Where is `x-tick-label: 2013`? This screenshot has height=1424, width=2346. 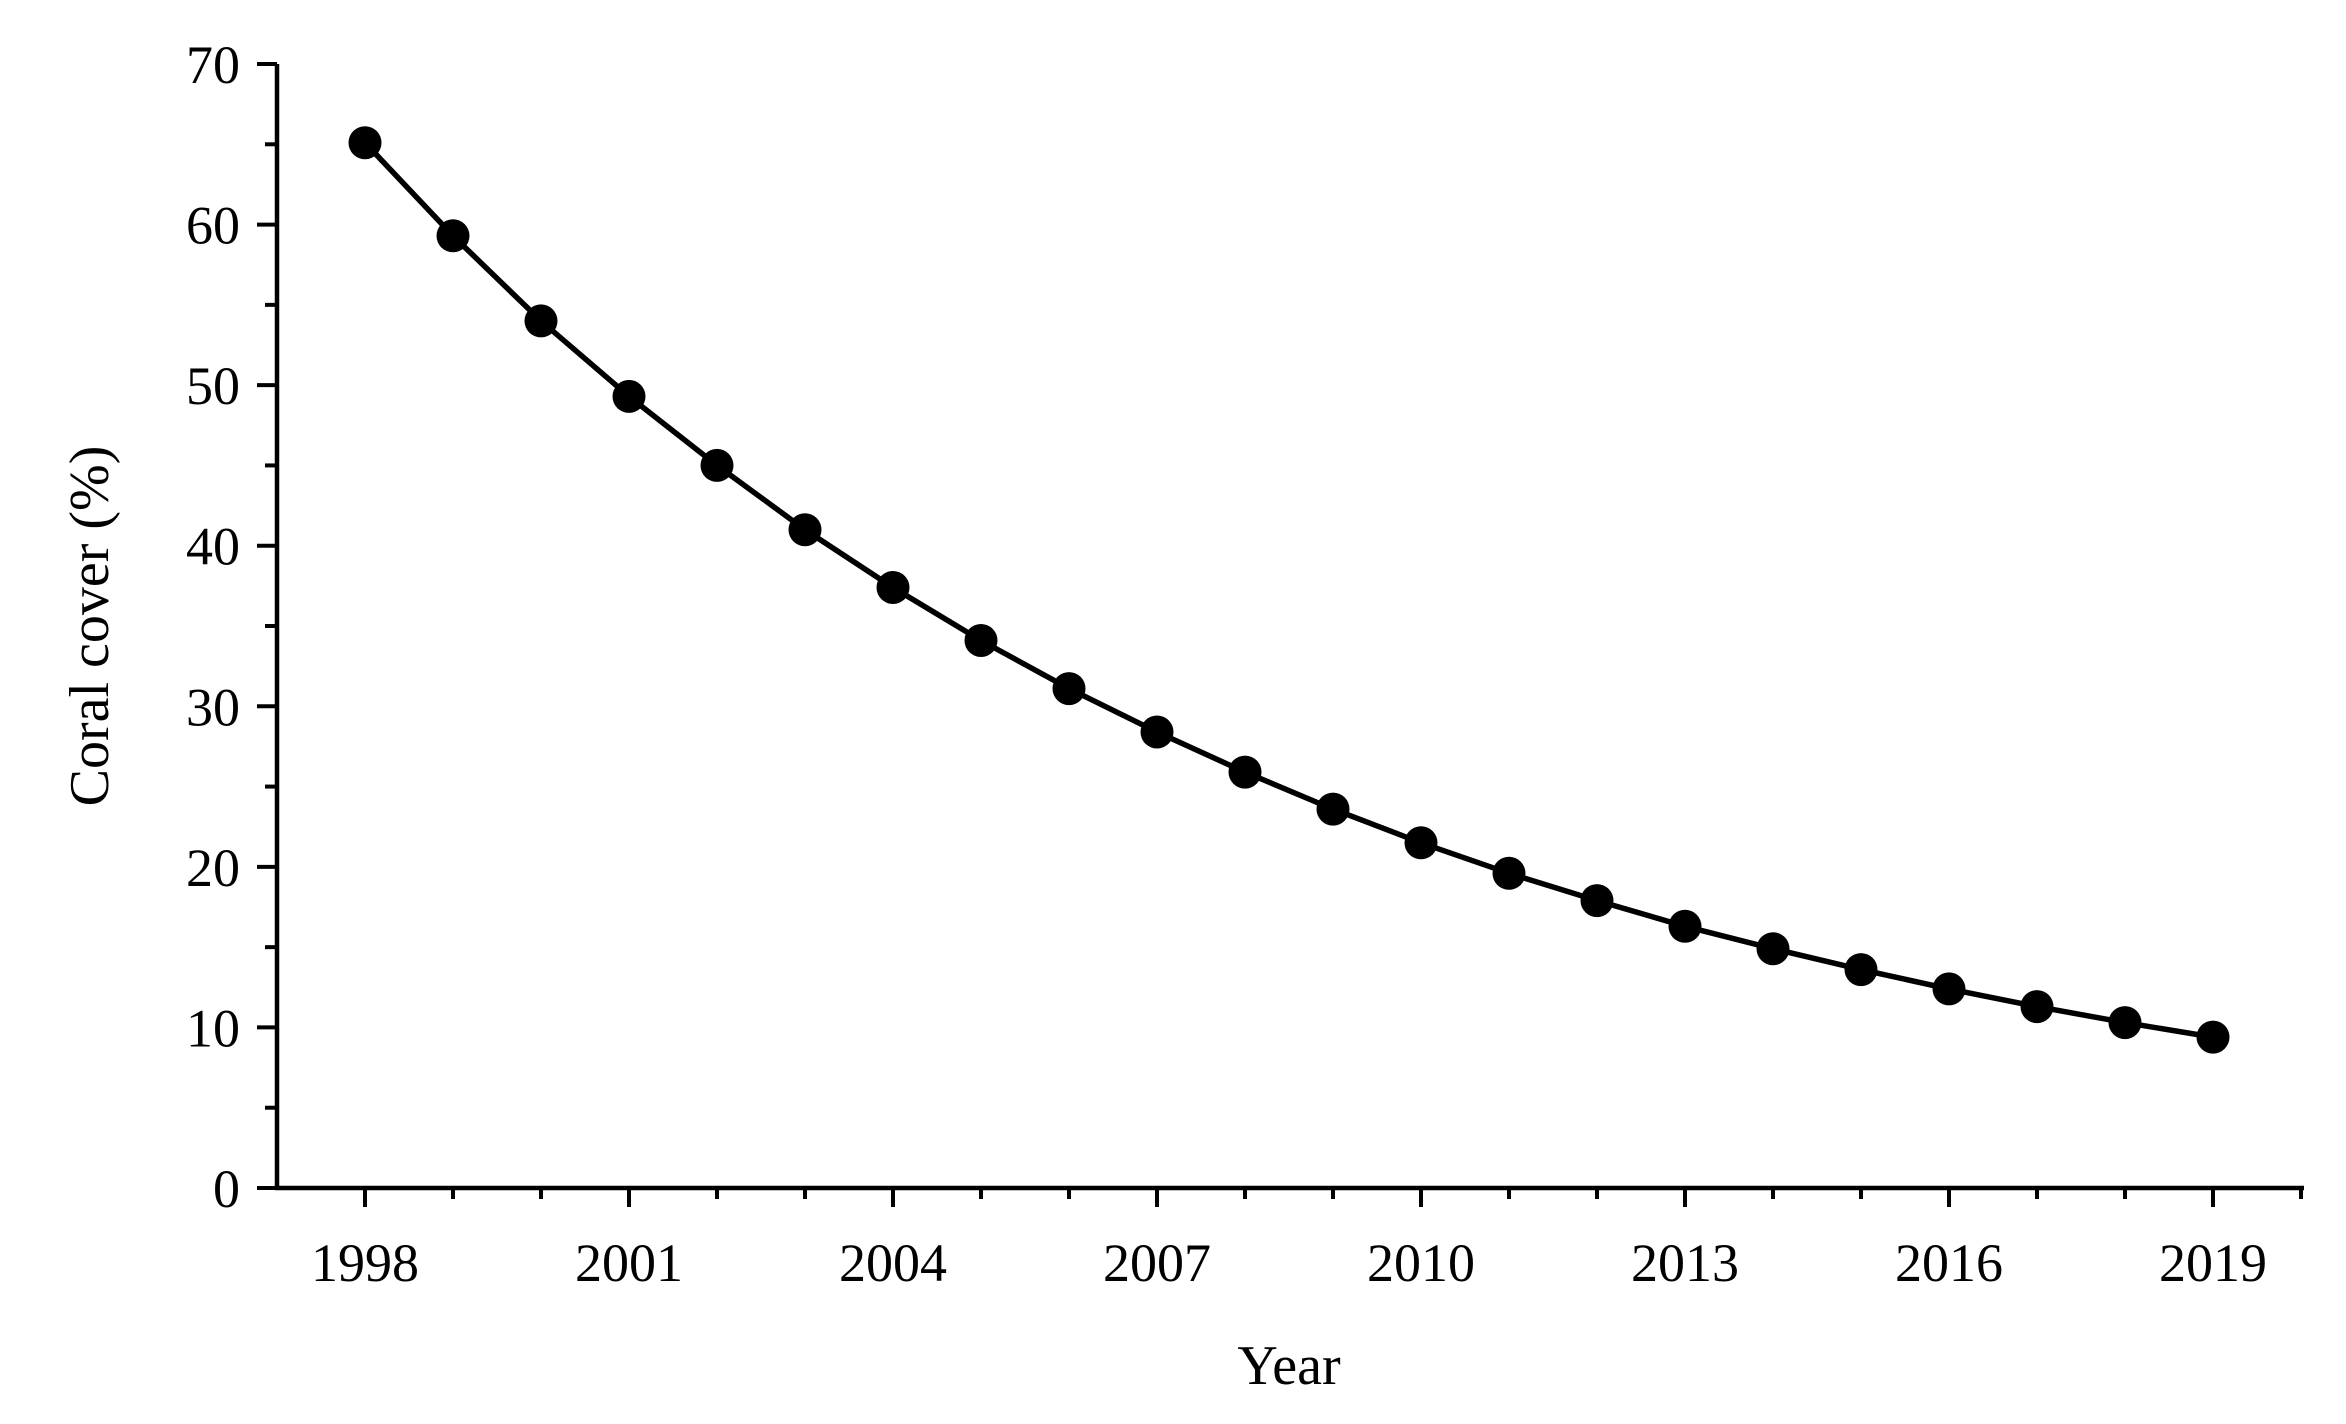 x-tick-label: 2013 is located at coordinates (1685, 1263).